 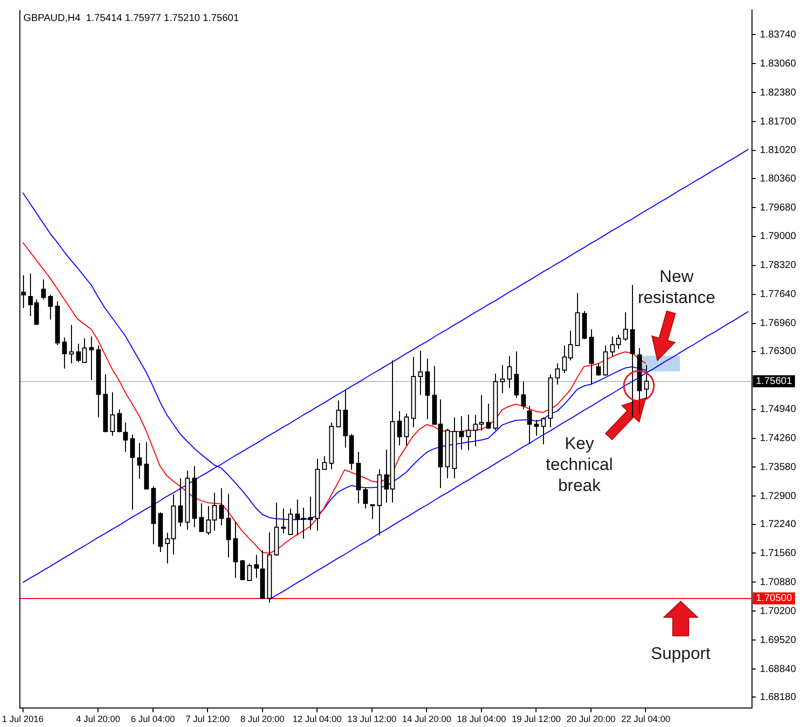 What do you see at coordinates (778, 178) in the screenshot?
I see `y-tick-label: 1.80360` at bounding box center [778, 178].